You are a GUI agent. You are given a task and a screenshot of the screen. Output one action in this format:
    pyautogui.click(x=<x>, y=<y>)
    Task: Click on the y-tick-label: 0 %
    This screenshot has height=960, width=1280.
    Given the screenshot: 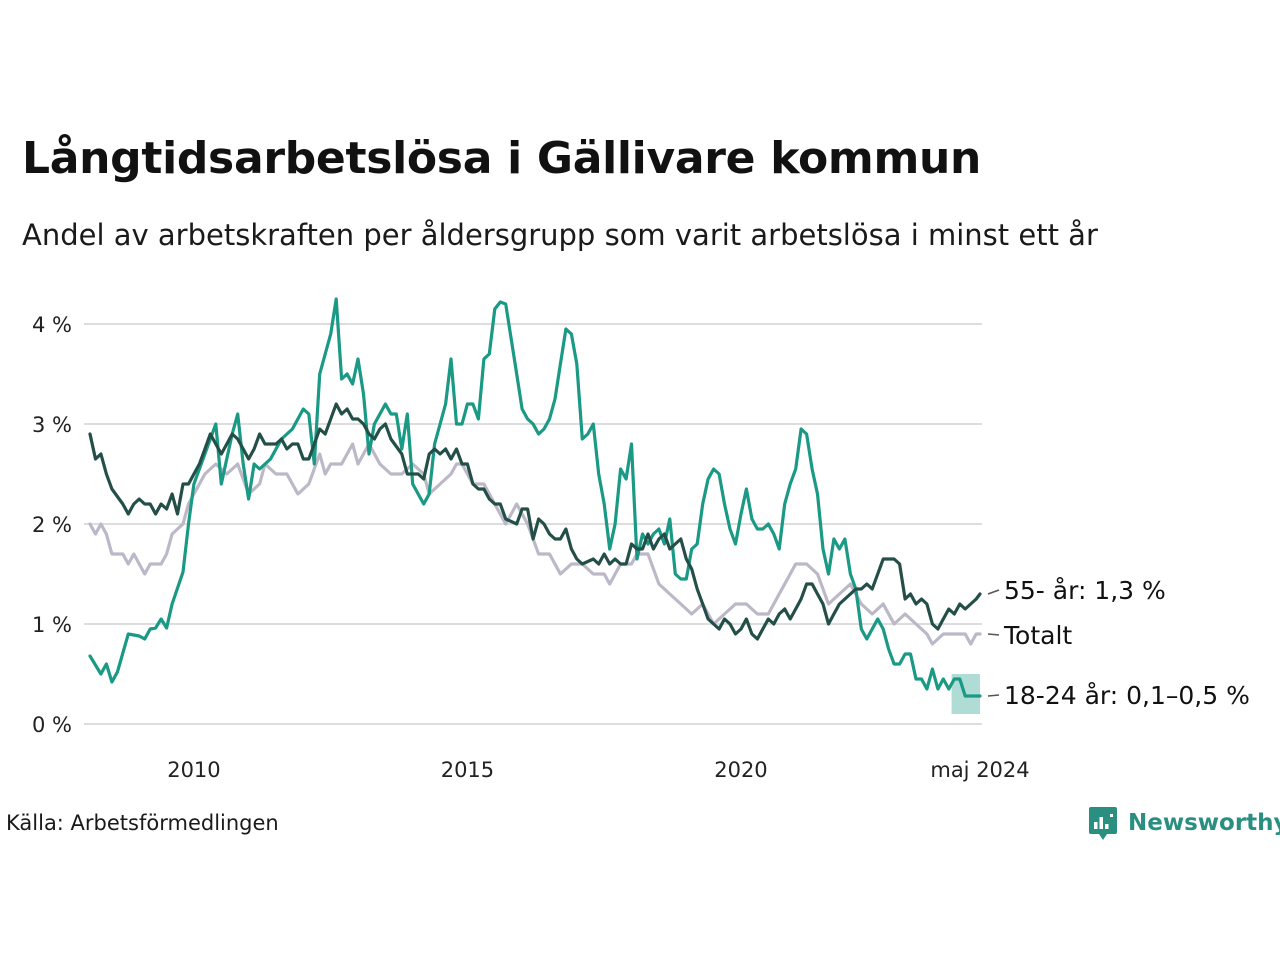 What is the action you would take?
    pyautogui.click(x=52, y=725)
    